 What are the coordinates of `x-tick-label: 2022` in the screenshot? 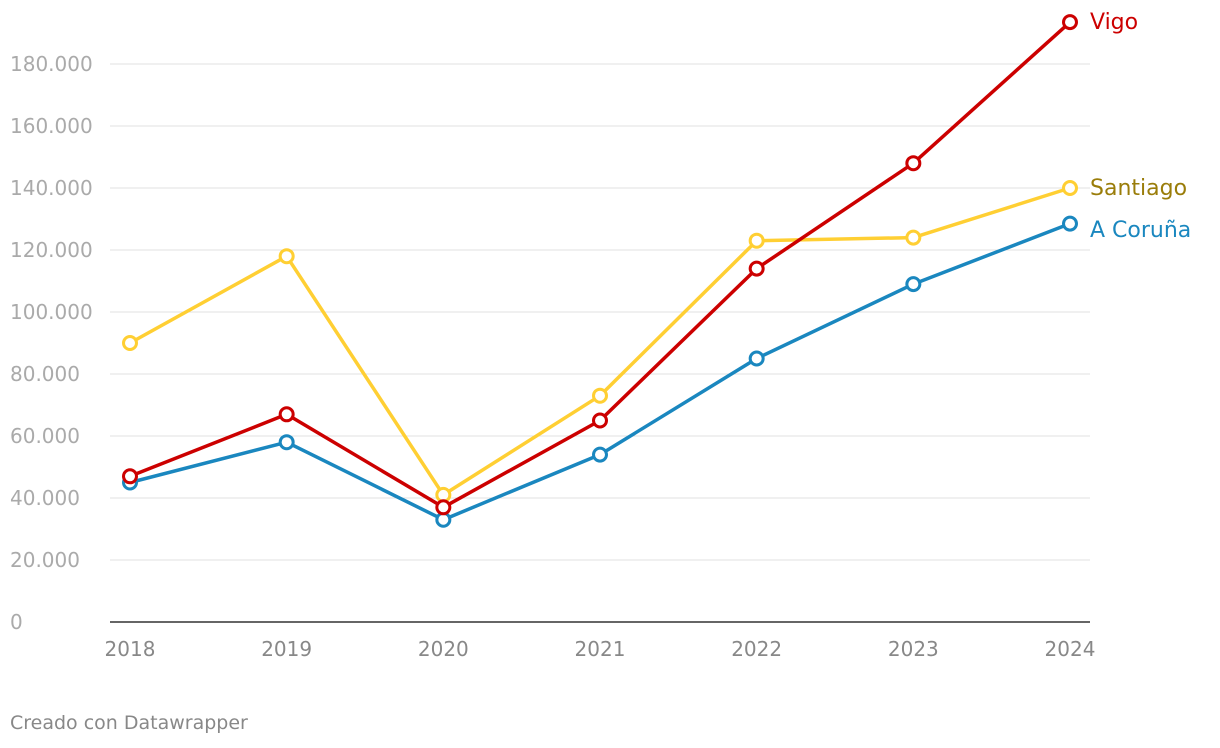 It's located at (756, 649).